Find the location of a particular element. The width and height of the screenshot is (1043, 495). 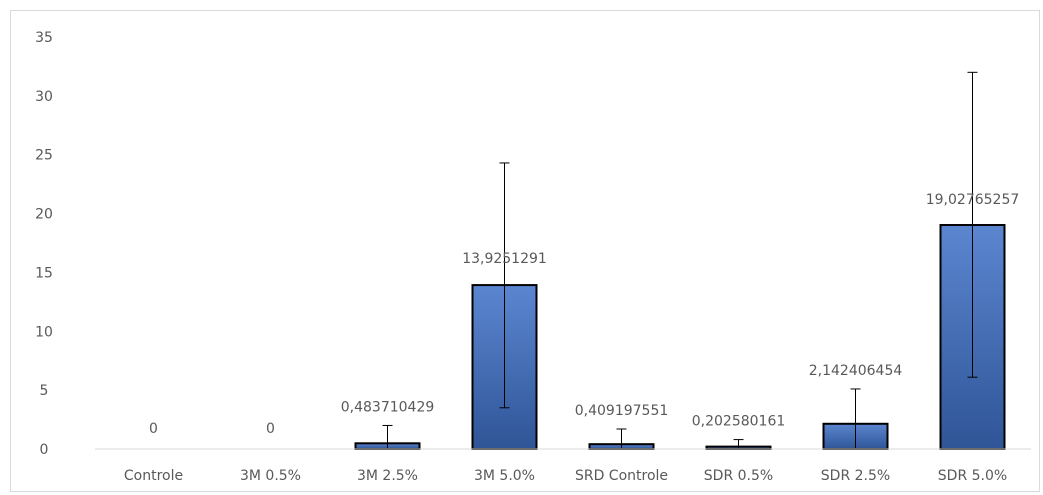

data-label: 19,02765257 is located at coordinates (973, 200).